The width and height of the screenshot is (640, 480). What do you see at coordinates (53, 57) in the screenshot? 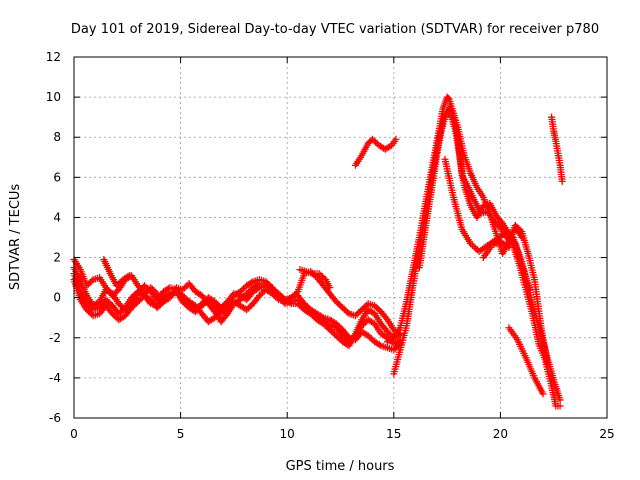
I see `y-tick-label: 12` at bounding box center [53, 57].